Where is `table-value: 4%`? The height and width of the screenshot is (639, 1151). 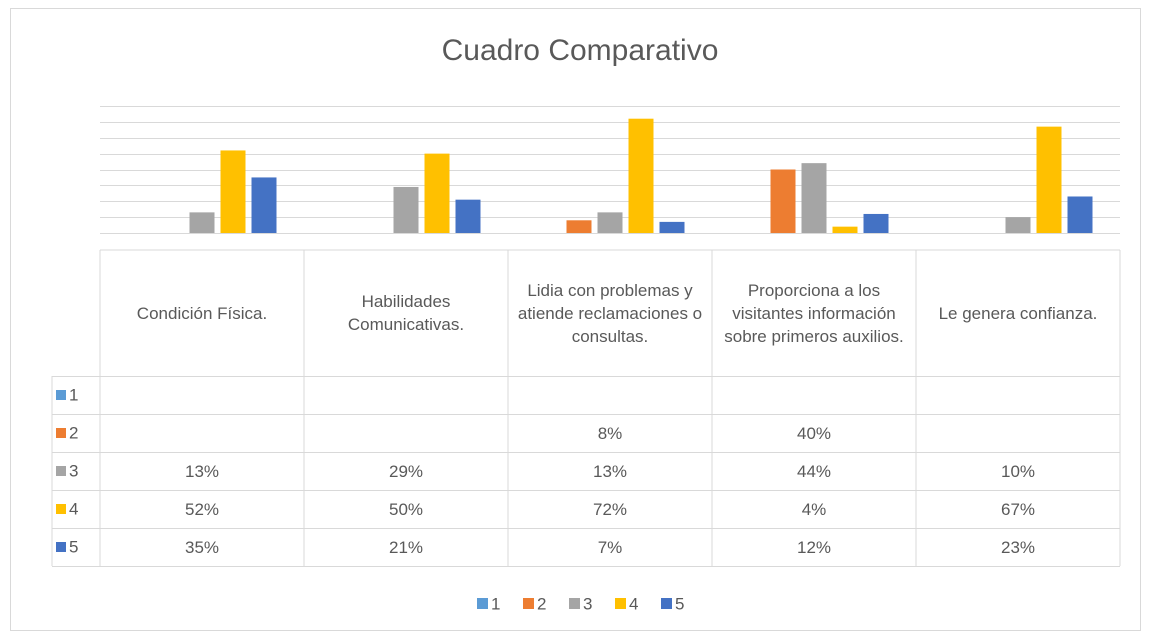
table-value: 4% is located at coordinates (814, 509).